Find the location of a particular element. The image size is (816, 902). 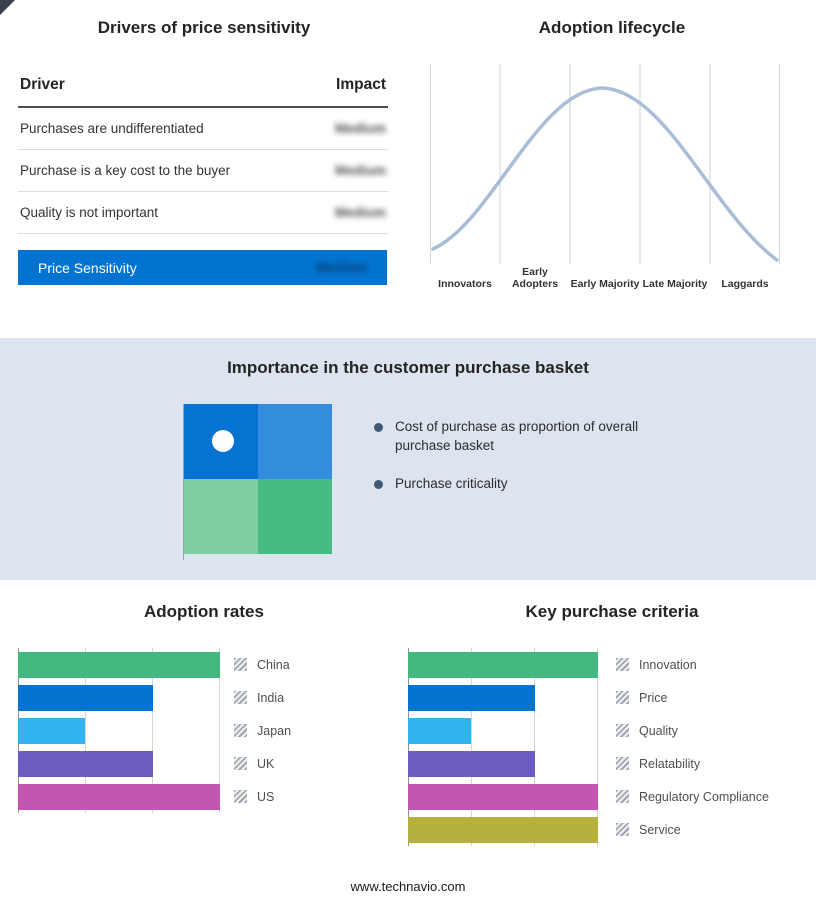

bar-china is located at coordinates (119, 664).